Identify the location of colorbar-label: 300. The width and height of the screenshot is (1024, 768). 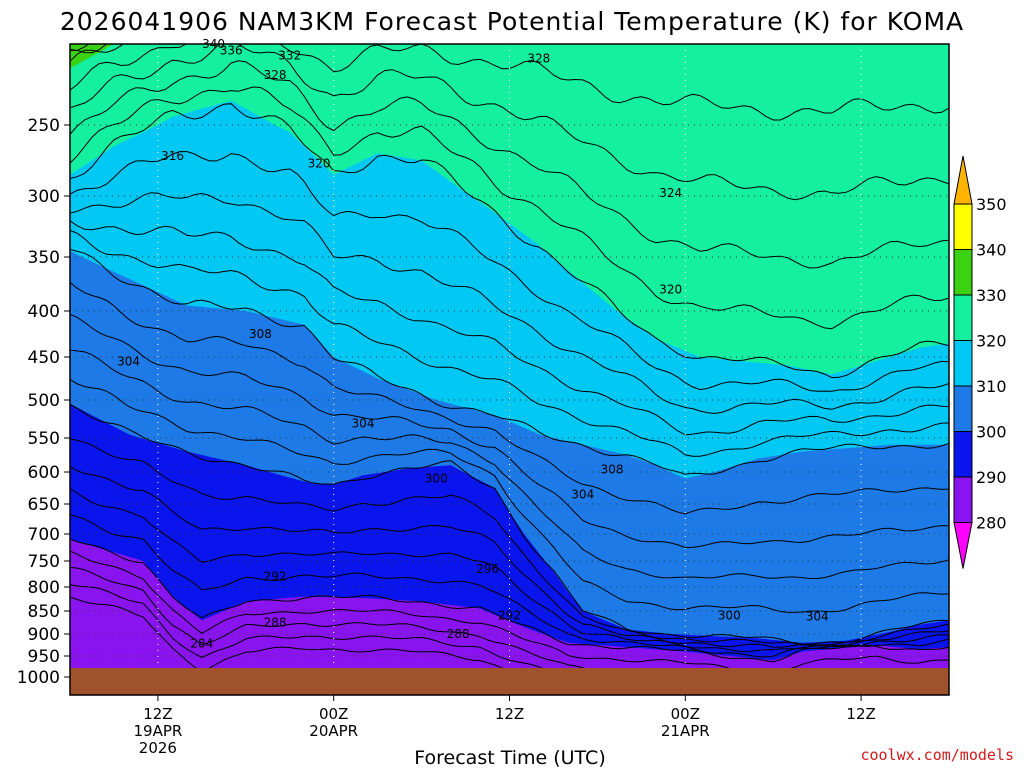
(991, 432).